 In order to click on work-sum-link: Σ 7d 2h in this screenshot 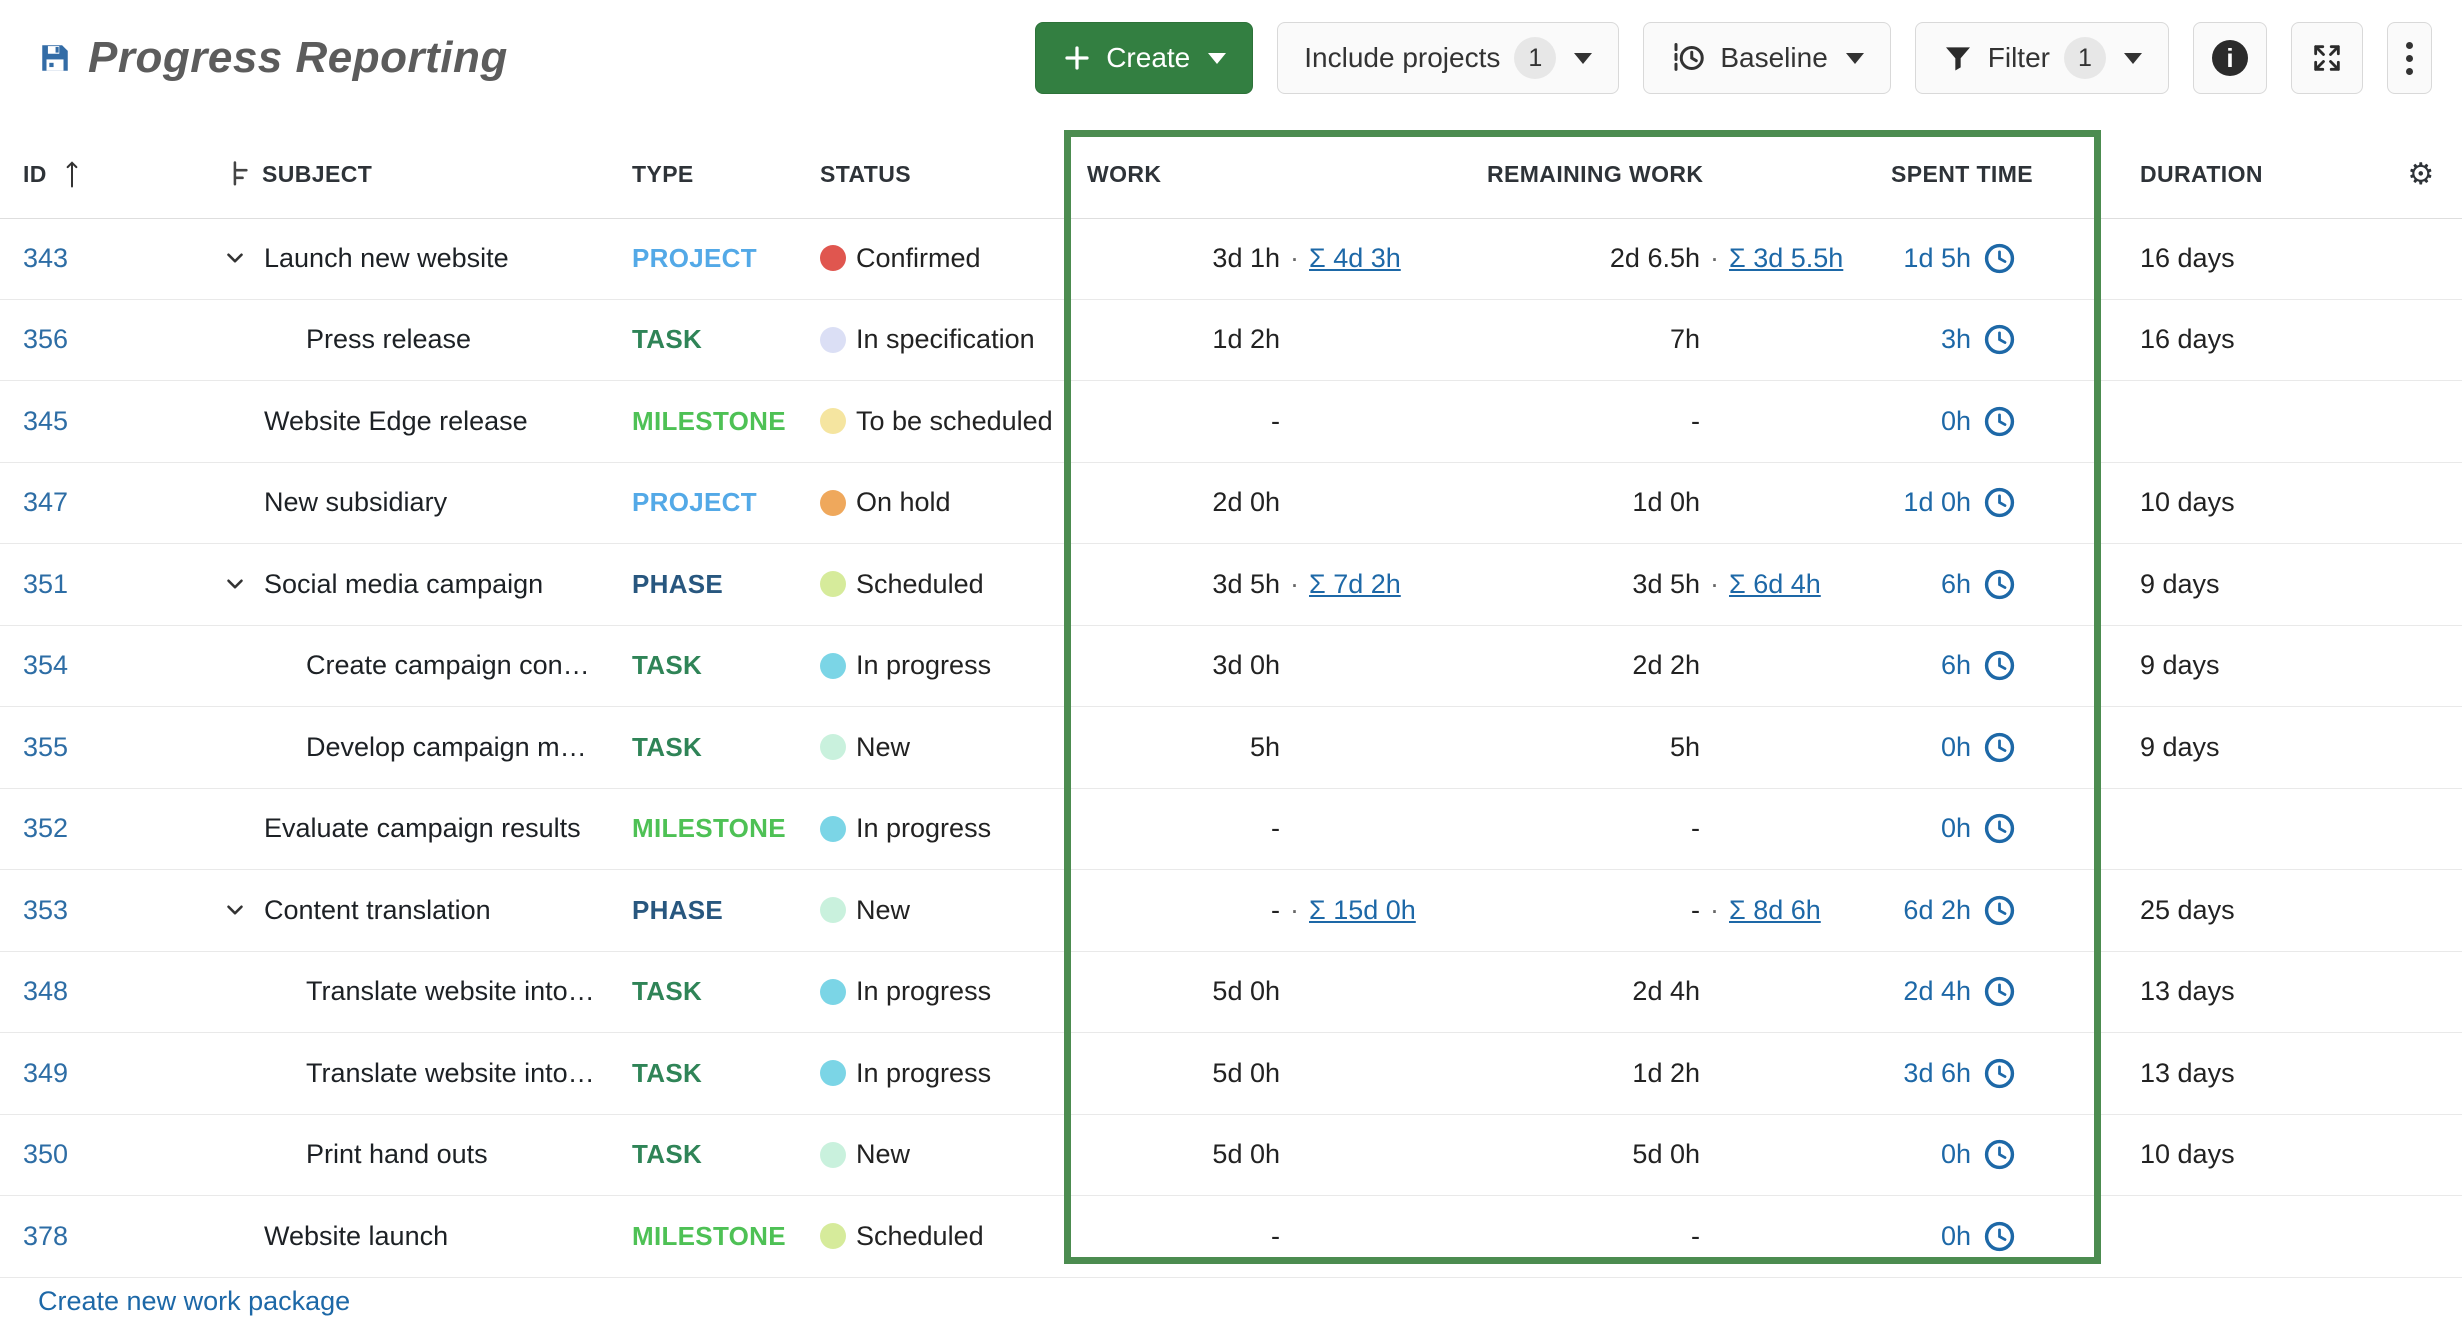, I will do `click(1355, 583)`.